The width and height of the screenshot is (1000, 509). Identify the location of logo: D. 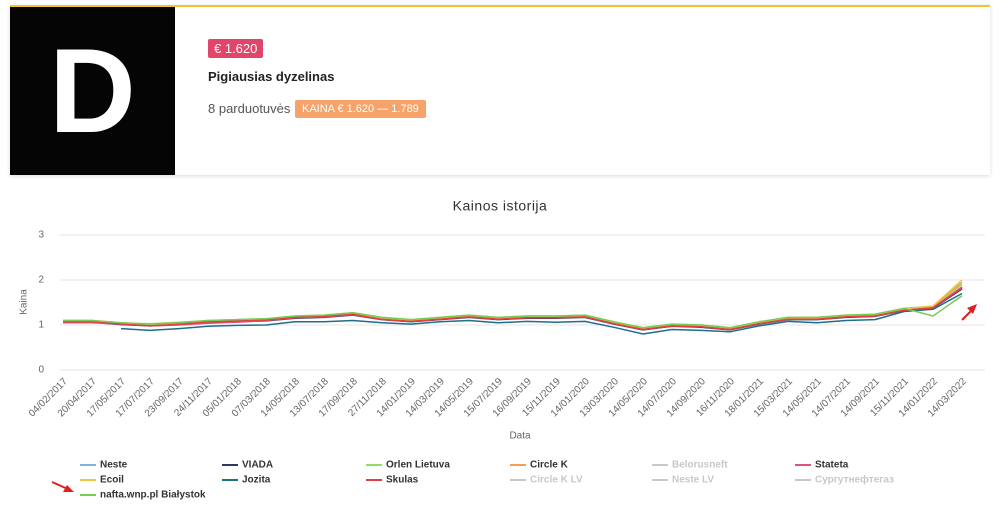
(92, 91).